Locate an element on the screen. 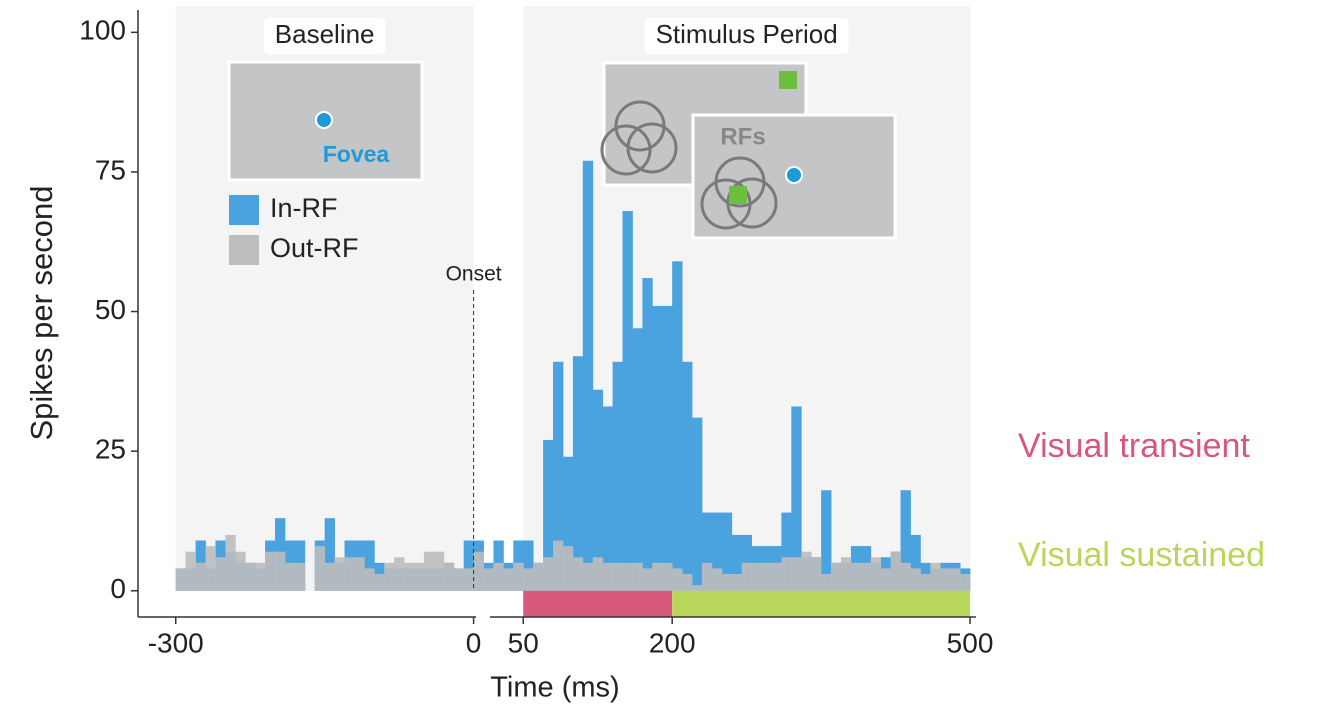  legend-label: In-RF is located at coordinates (304, 208).